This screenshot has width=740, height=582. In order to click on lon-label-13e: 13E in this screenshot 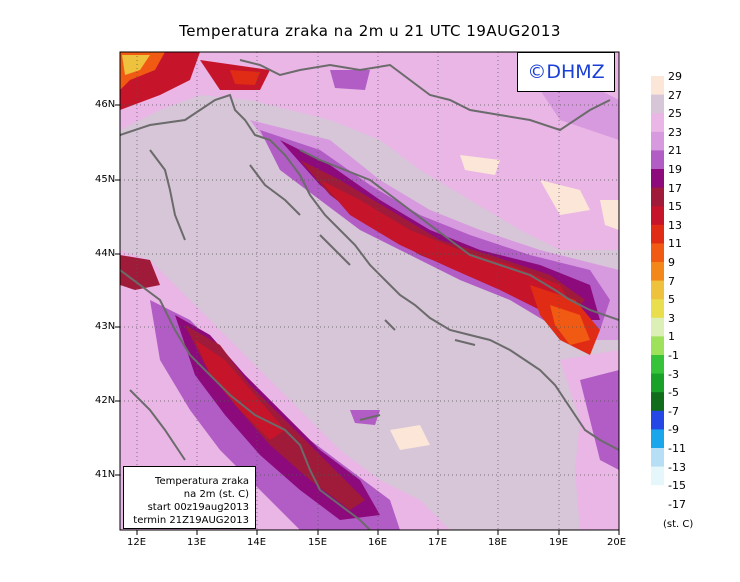, I will do `click(197, 542)`.